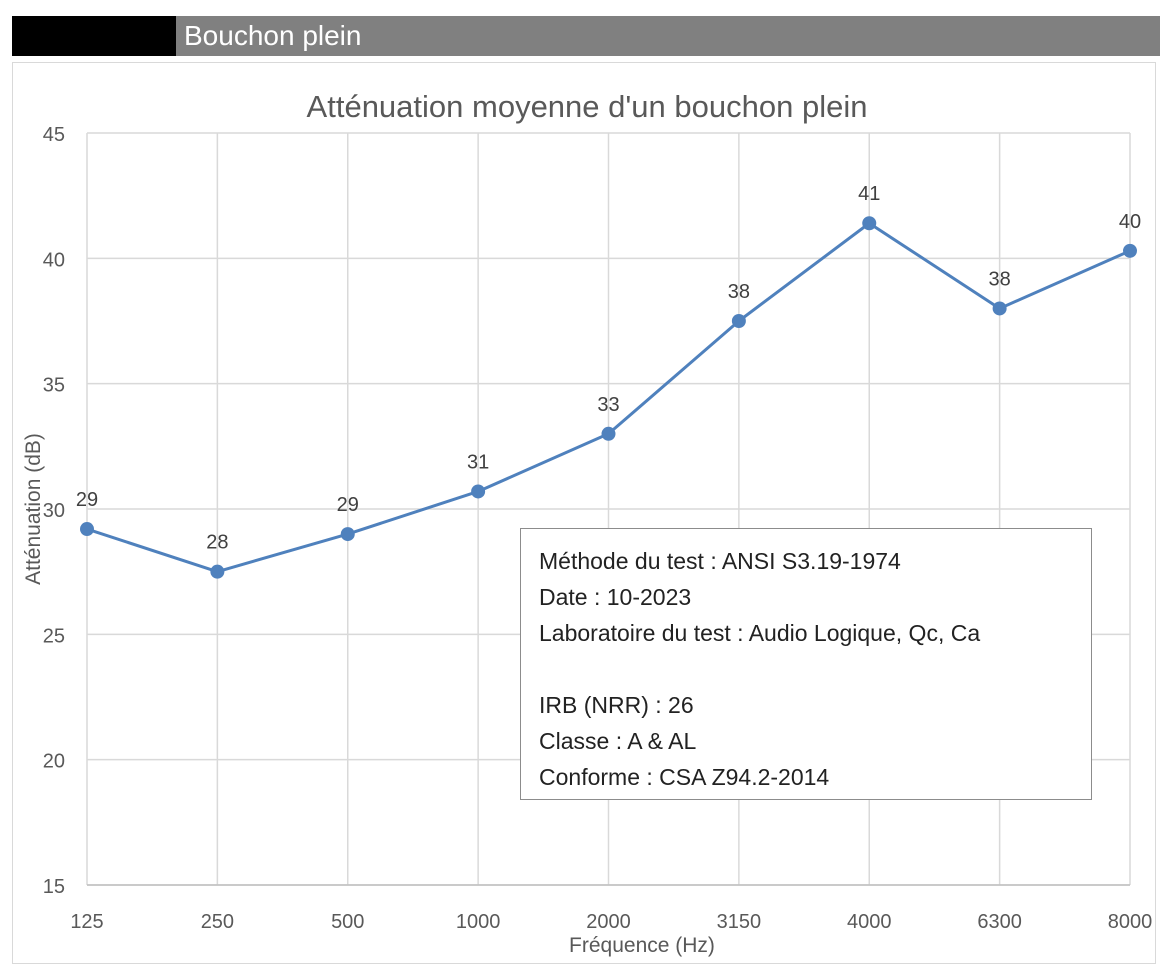 The width and height of the screenshot is (1160, 976). I want to click on data-label: 40, so click(1130, 222).